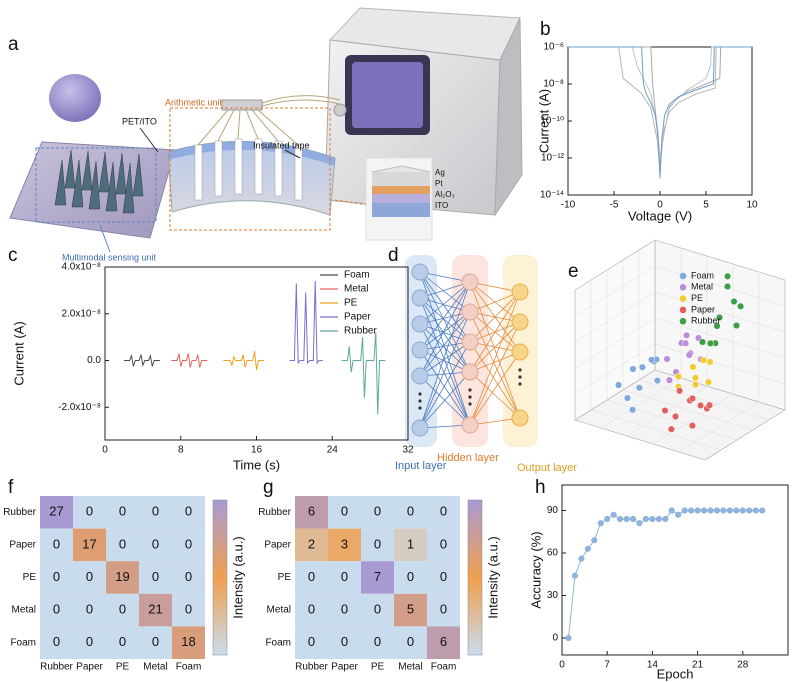 This screenshot has width=799, height=682. I want to click on x-tick-label: -10, so click(568, 205).